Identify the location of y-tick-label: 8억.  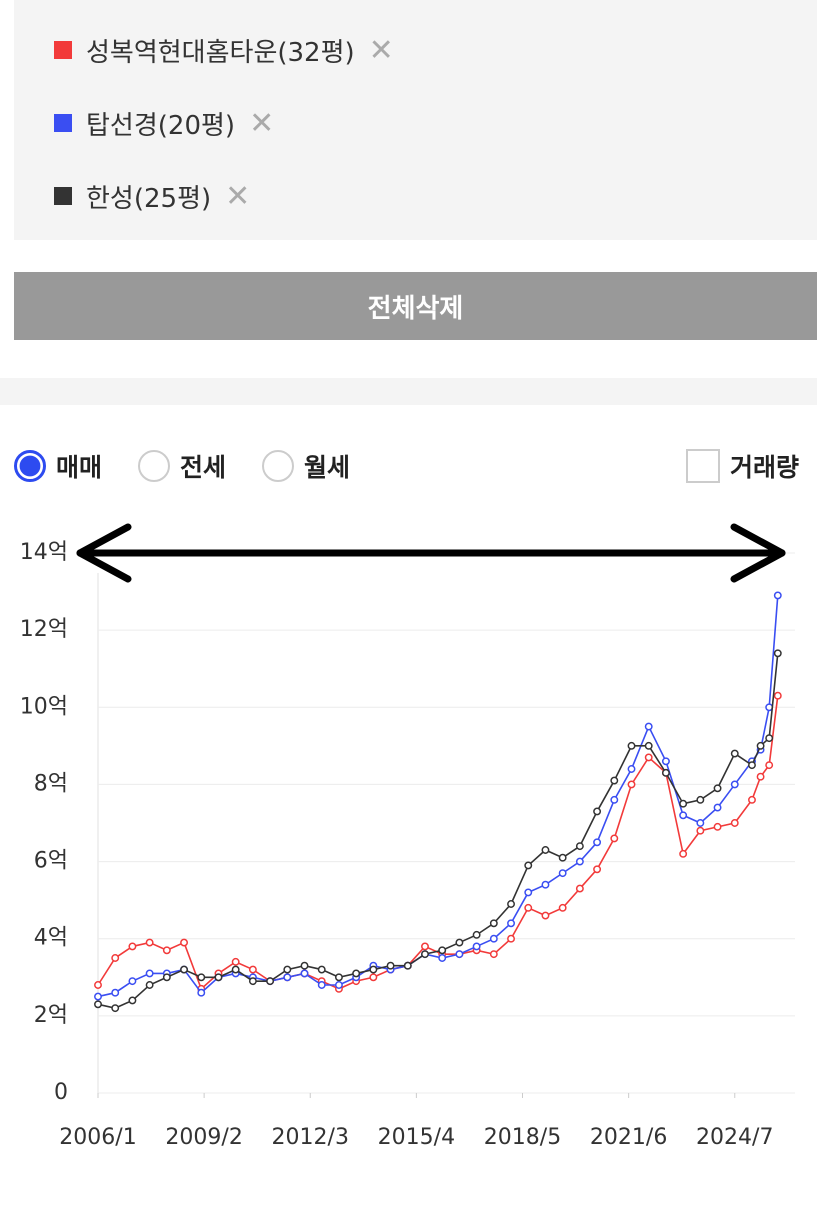
(51, 783).